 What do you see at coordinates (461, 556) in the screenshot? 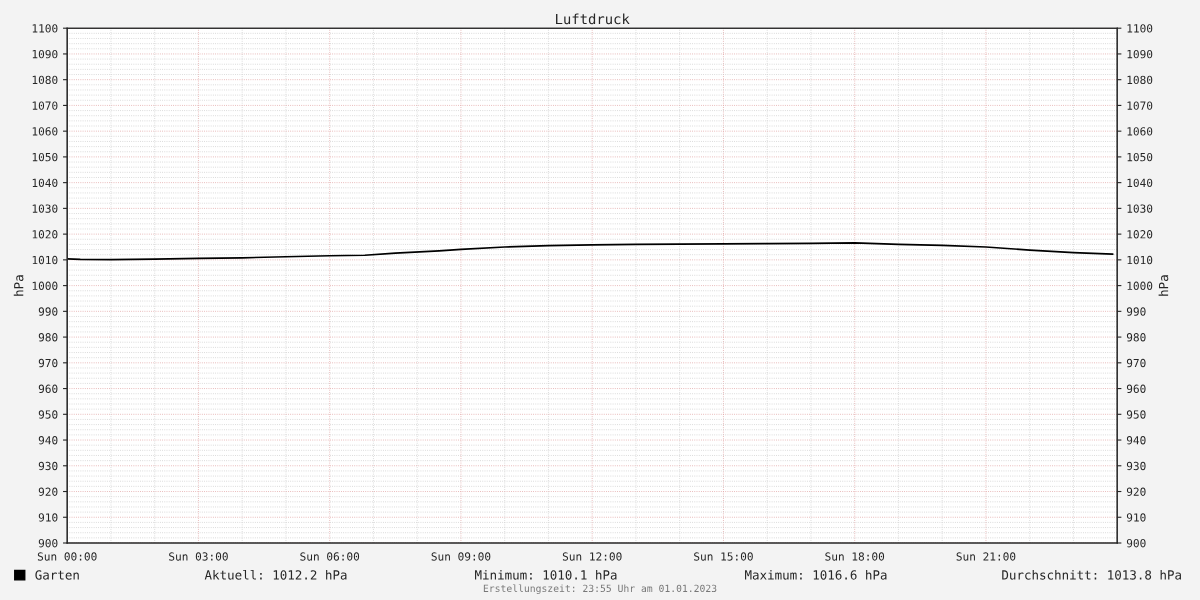
I see `x-tick-label: Sun 09:00` at bounding box center [461, 556].